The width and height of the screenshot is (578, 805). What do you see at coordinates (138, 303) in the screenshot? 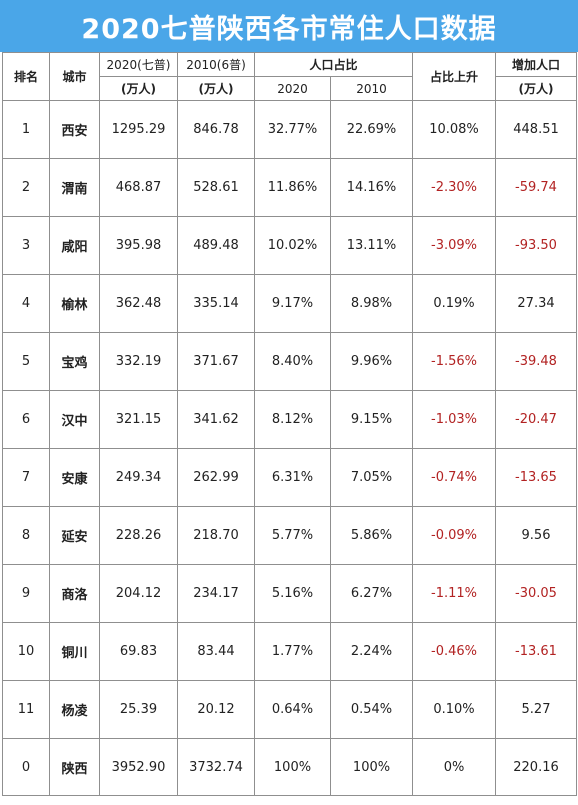
I see `cell-pop2020: 362.48` at bounding box center [138, 303].